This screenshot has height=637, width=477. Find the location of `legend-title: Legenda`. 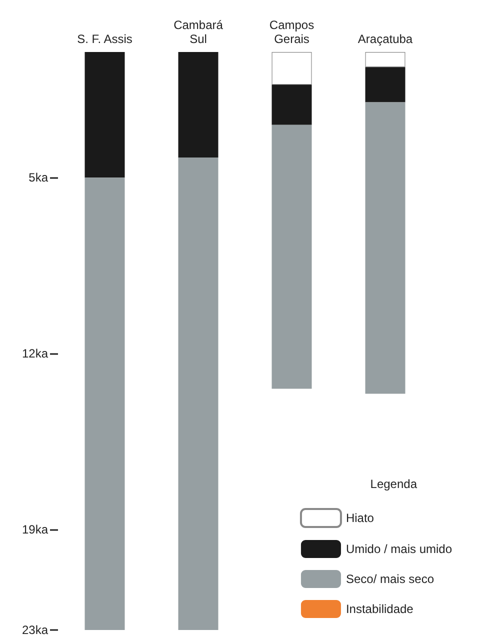

legend-title: Legenda is located at coordinates (394, 484).